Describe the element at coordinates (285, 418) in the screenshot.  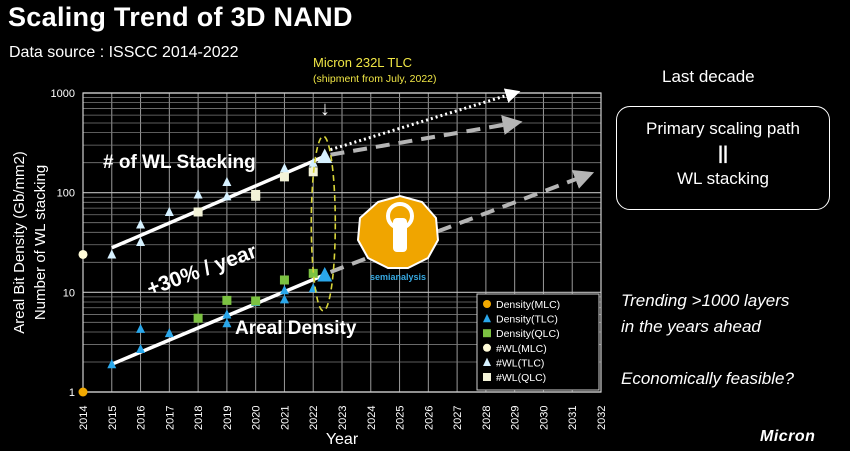
I see `x-tick-label: 2021` at that location.